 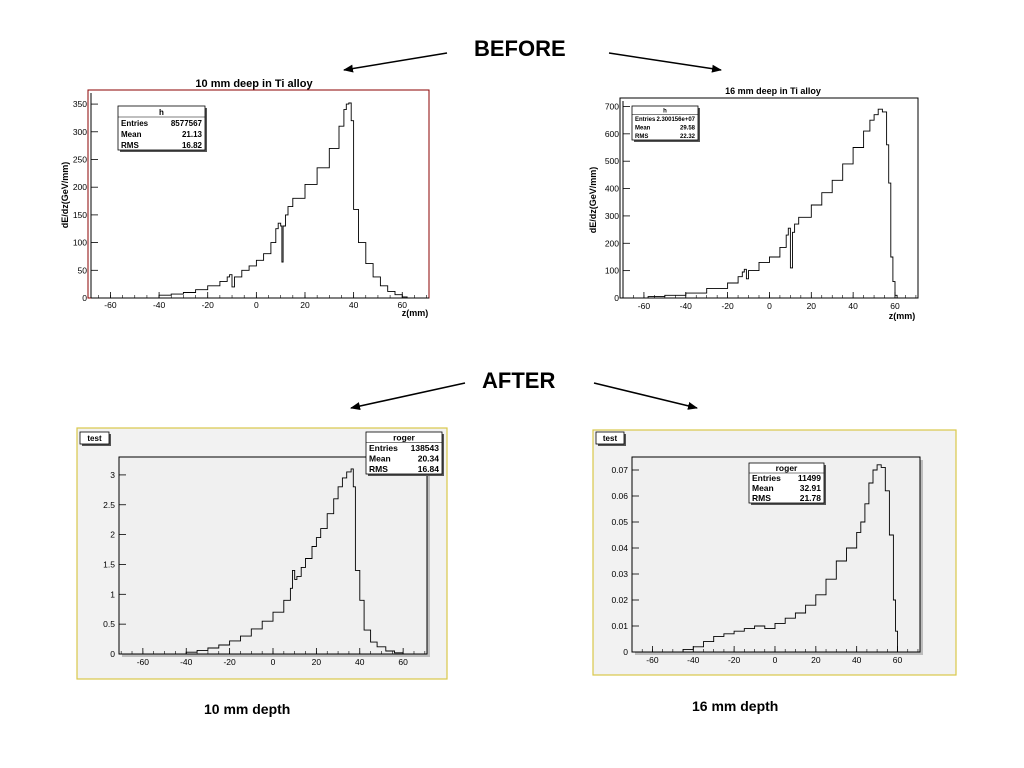 What do you see at coordinates (229, 662) in the screenshot?
I see `x-tick-label-2: -20` at bounding box center [229, 662].